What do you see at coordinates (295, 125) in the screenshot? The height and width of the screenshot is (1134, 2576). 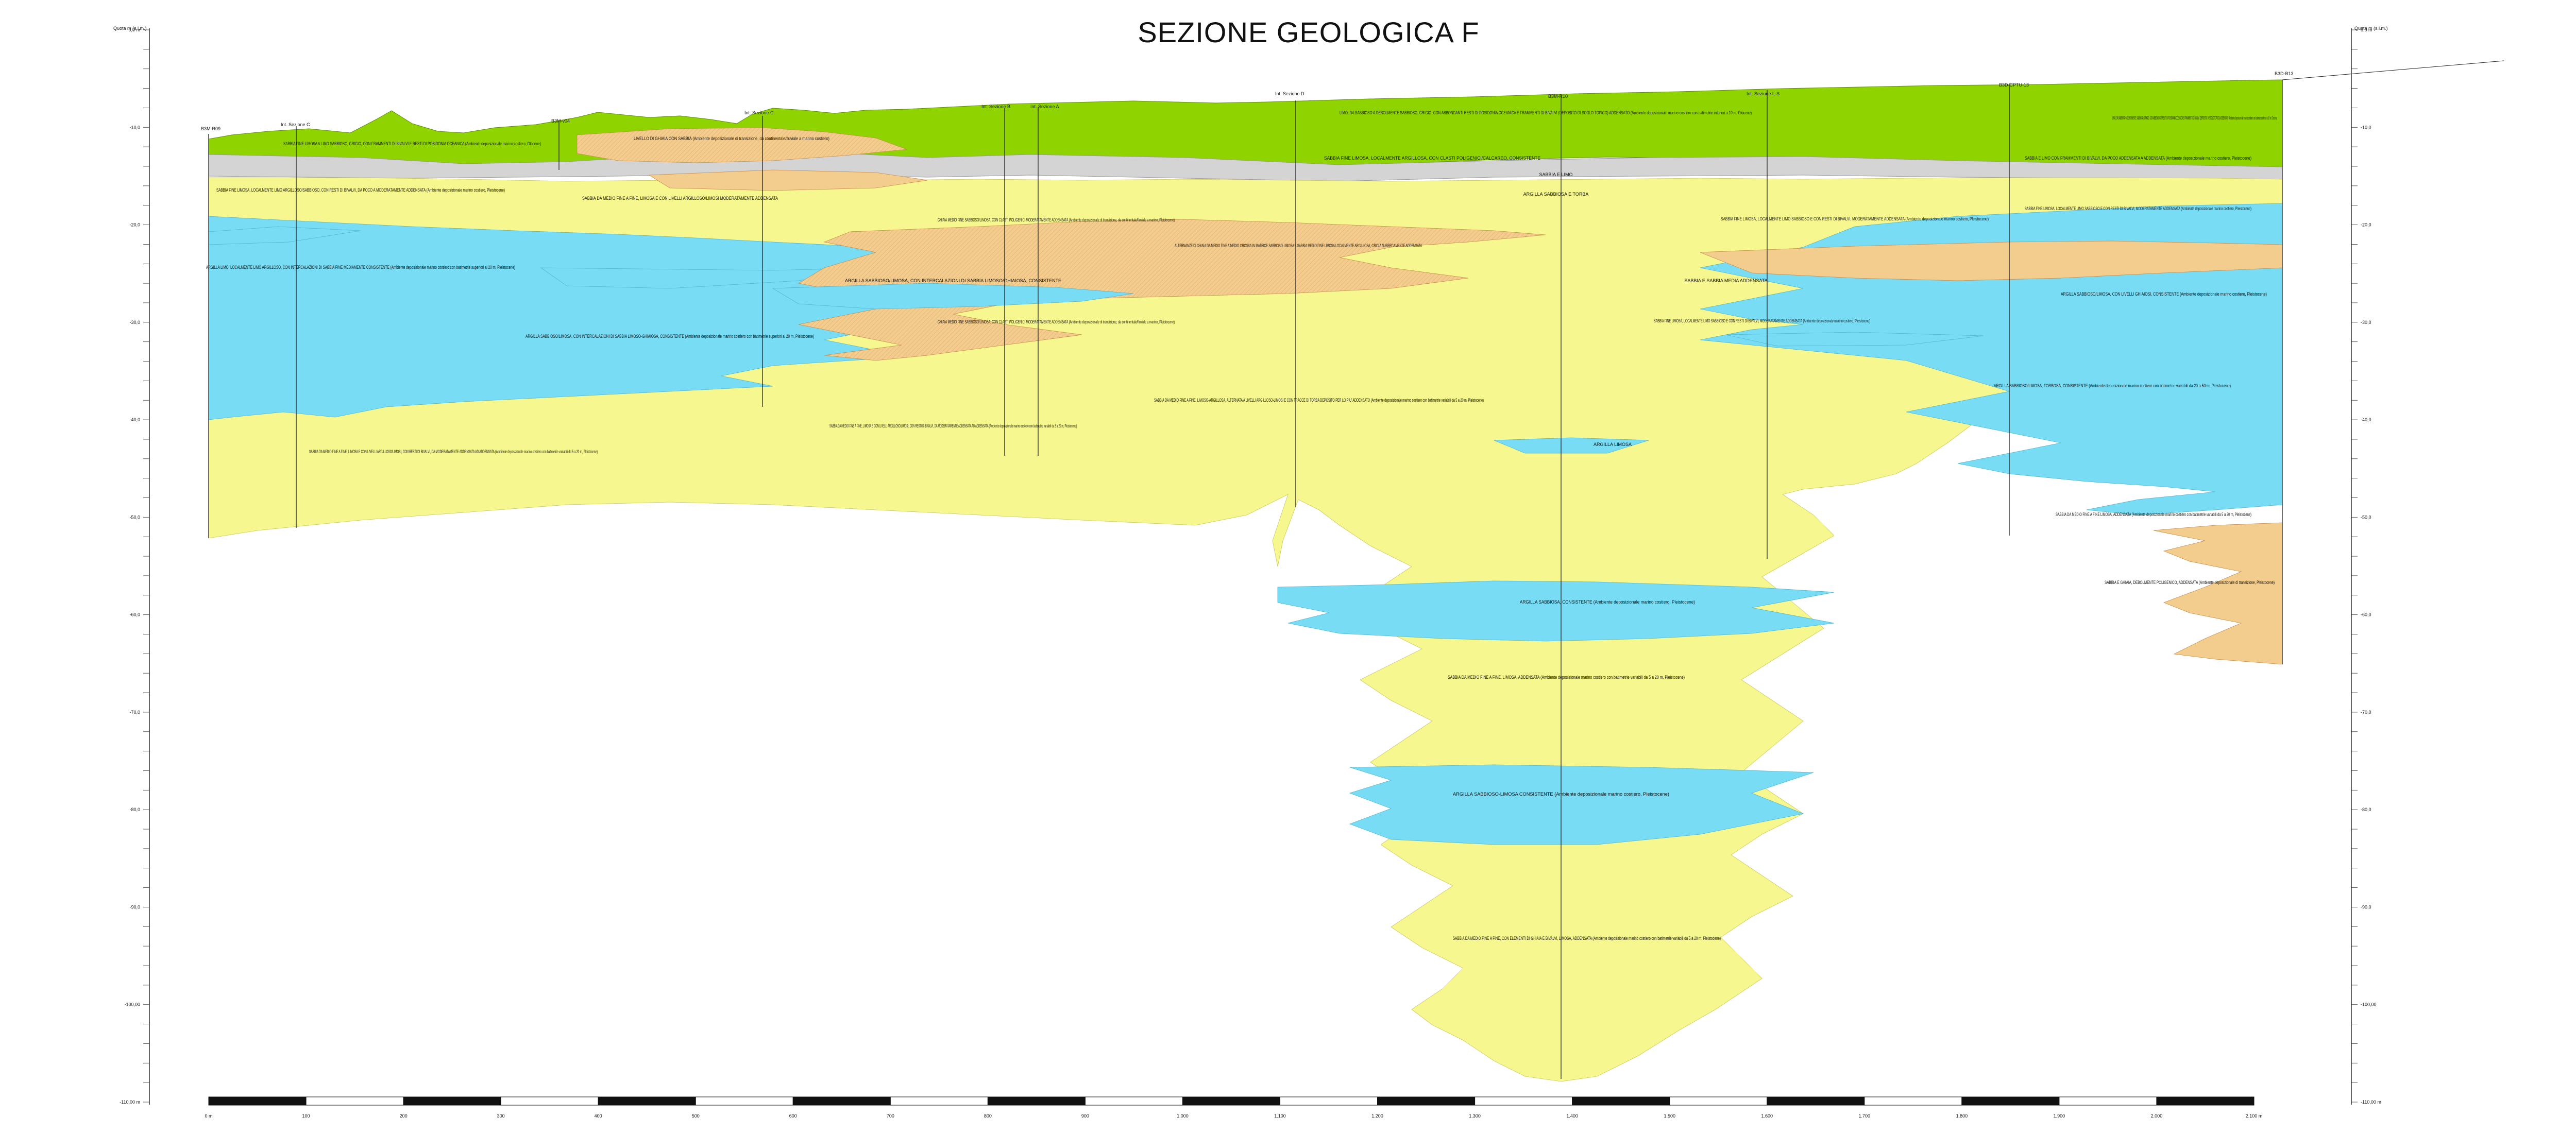 I see `borehole-label: Int. Sezione C` at bounding box center [295, 125].